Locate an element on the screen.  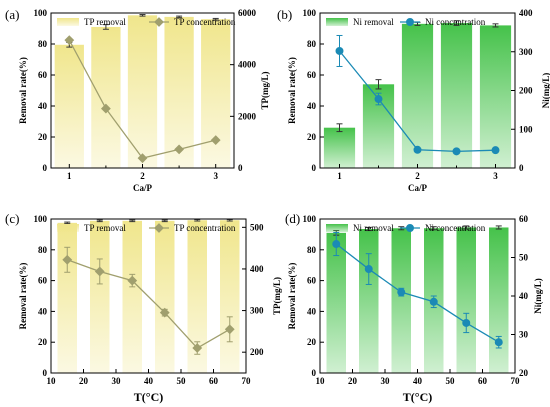
y2-tick-label: 300 is located at coordinates (526, 52).